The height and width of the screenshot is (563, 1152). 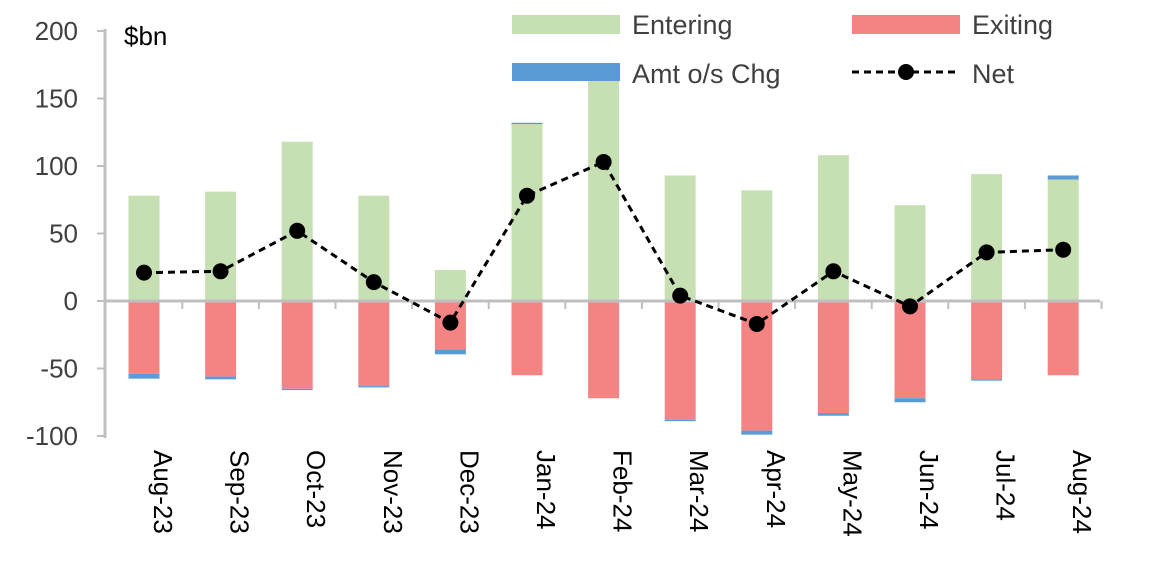 I want to click on y-tick-label: 100, so click(x=56, y=166).